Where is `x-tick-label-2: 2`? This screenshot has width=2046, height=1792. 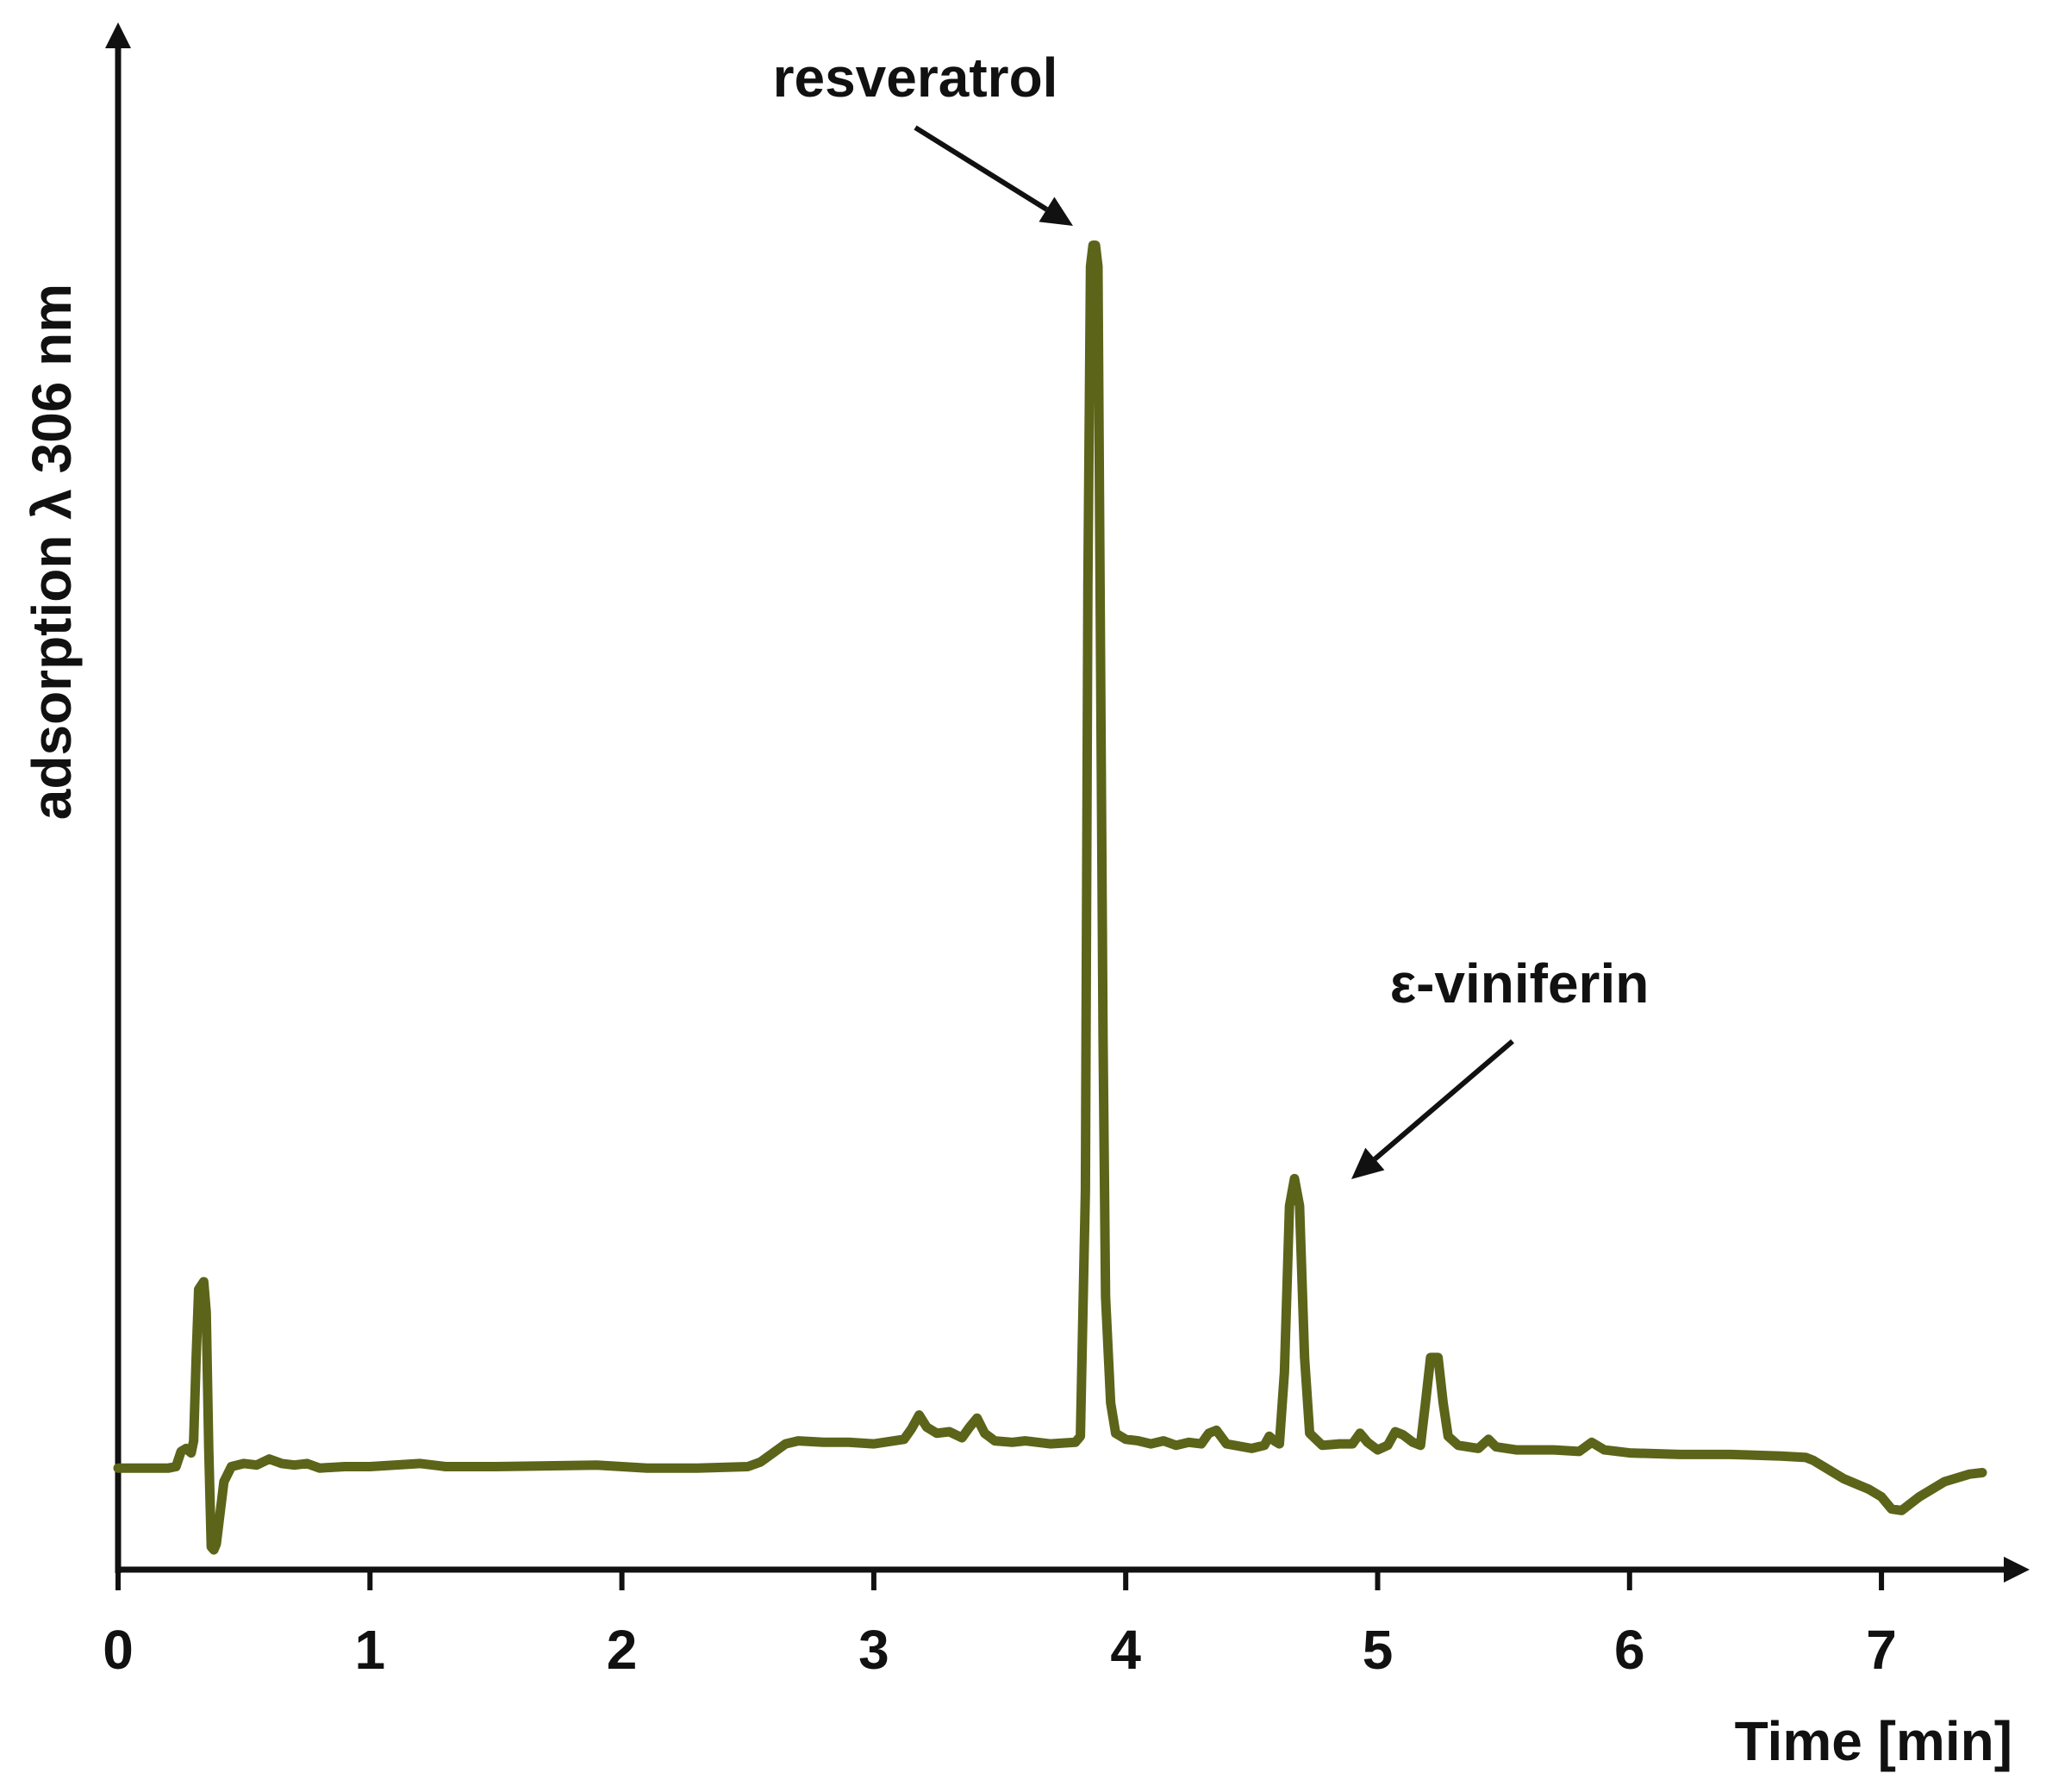
x-tick-label-2: 2 is located at coordinates (622, 1650).